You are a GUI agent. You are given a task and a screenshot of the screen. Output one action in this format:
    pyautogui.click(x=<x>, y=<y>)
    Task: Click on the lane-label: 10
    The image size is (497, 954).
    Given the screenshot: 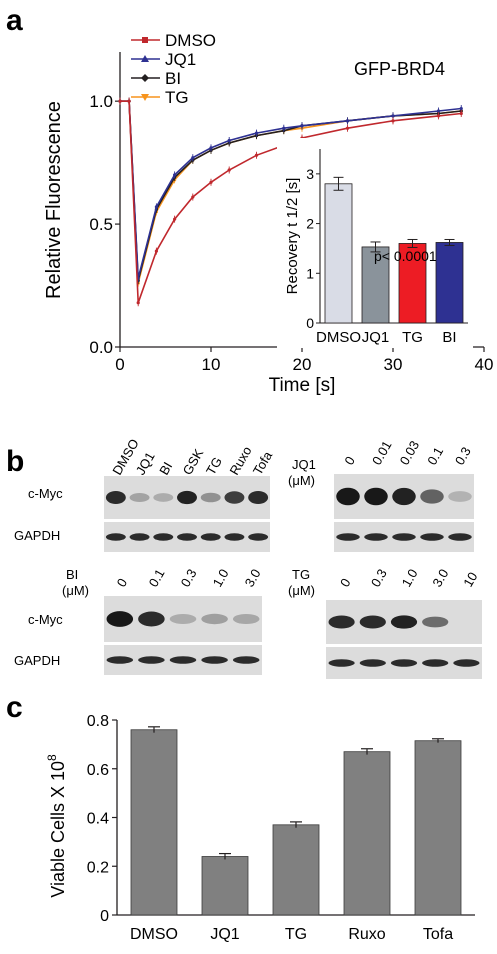 What is the action you would take?
    pyautogui.click(x=470, y=579)
    